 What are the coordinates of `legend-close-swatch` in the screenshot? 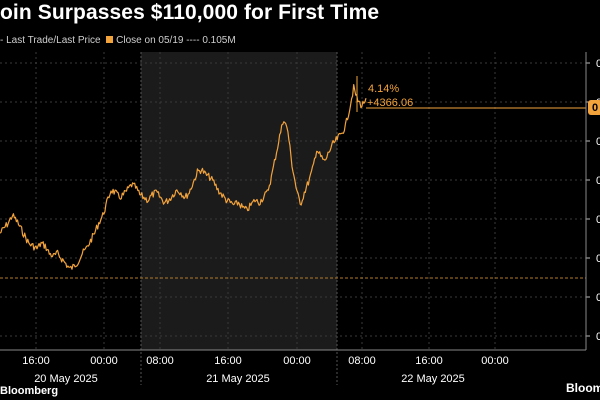 It's located at (110, 39).